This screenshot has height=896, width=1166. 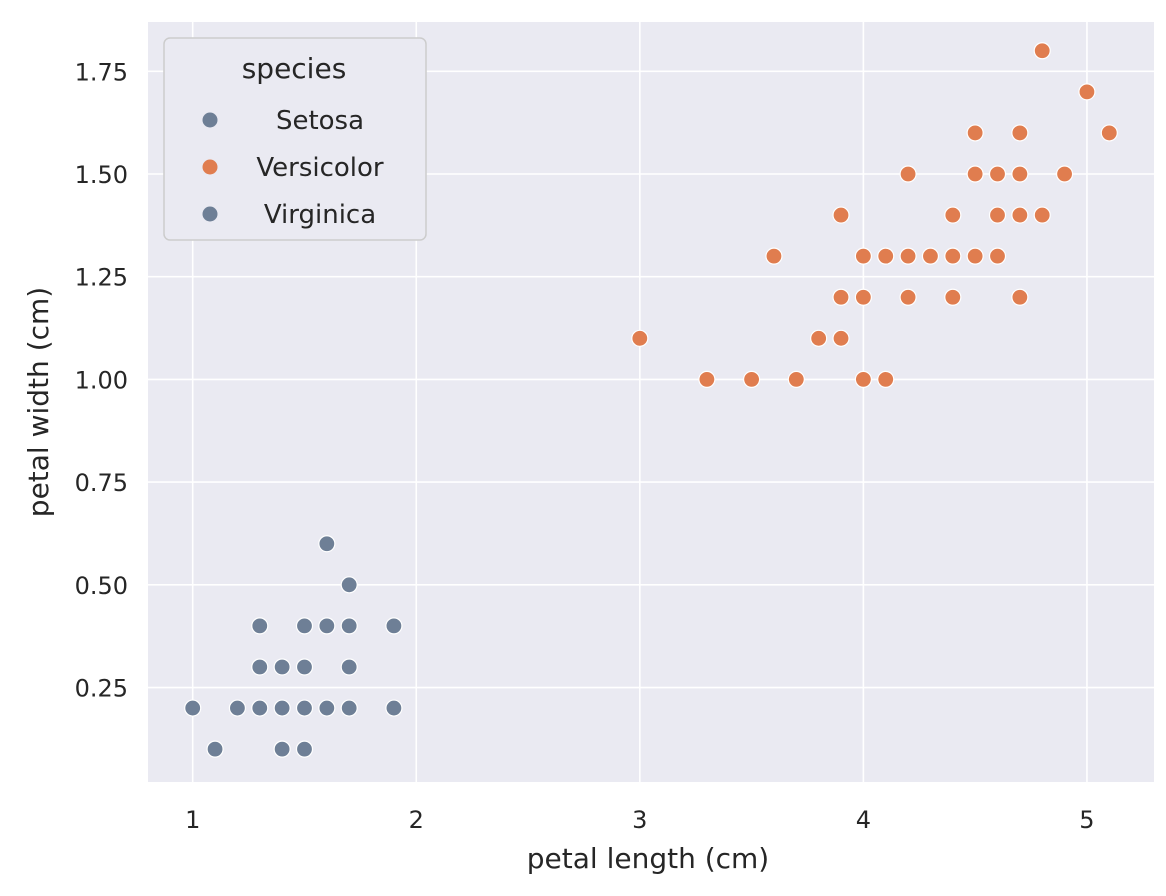 I want to click on y-tick-label: 0.50, so click(x=101, y=586).